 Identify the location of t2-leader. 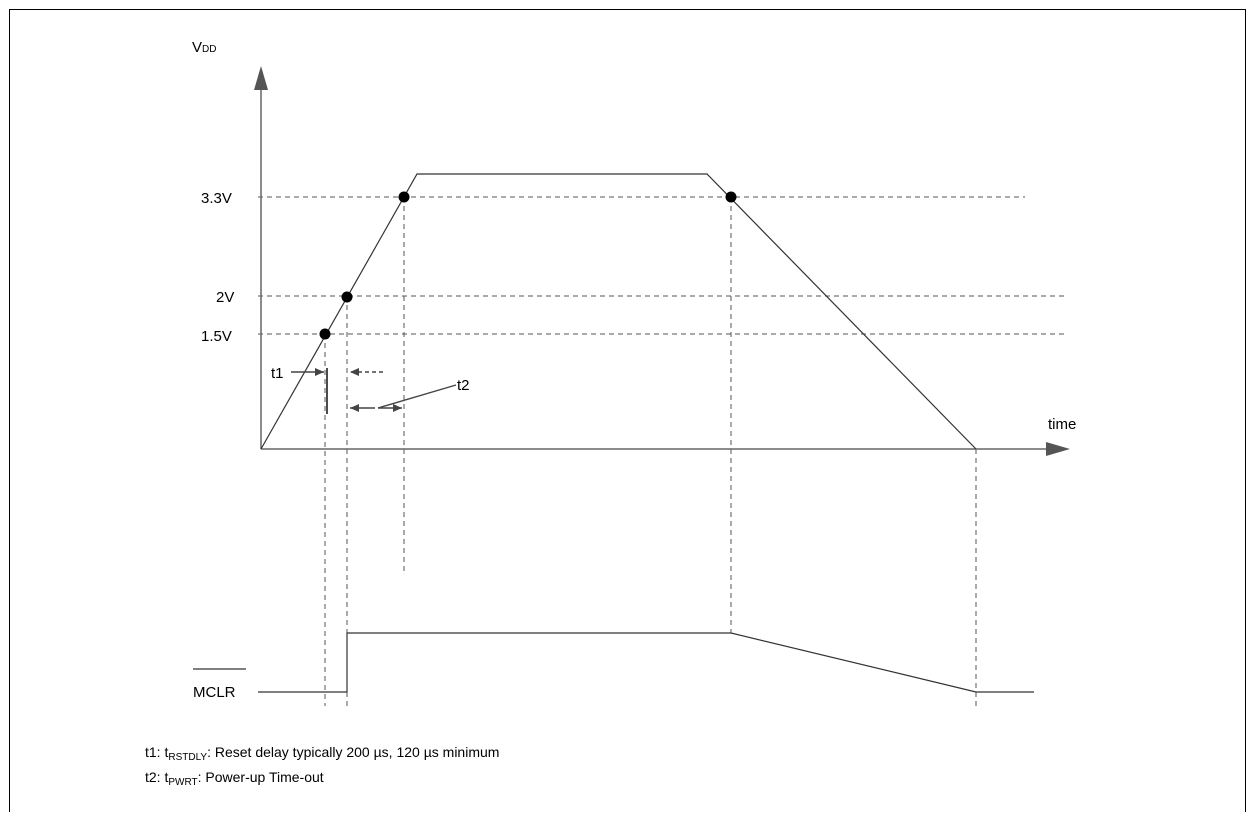
(417, 396).